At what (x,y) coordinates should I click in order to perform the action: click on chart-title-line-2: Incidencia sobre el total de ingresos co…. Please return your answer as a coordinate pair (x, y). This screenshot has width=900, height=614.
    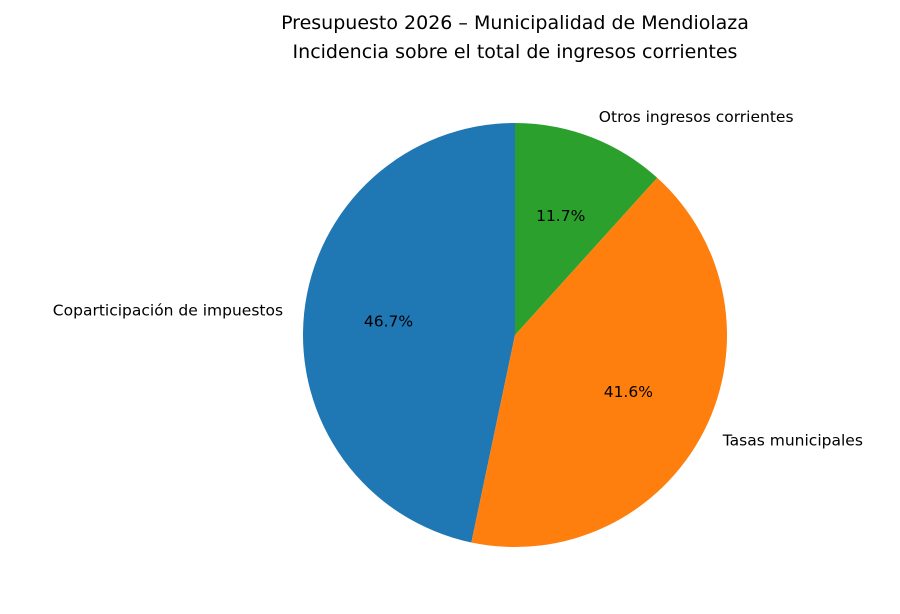
    Looking at the image, I should click on (515, 52).